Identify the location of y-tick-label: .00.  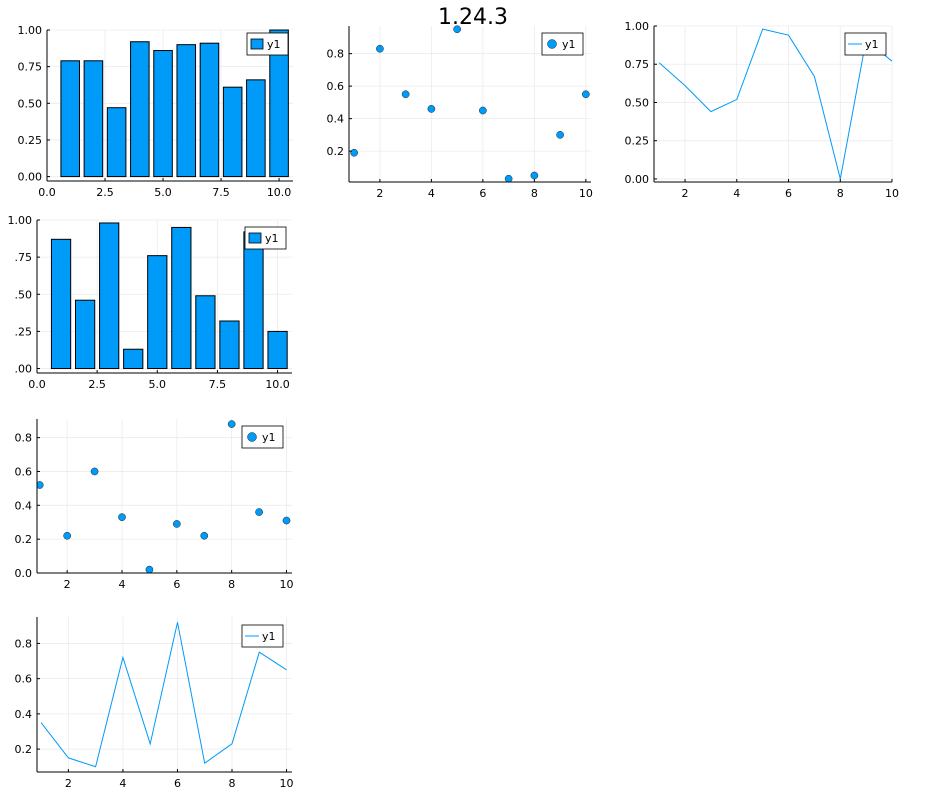
(24, 369).